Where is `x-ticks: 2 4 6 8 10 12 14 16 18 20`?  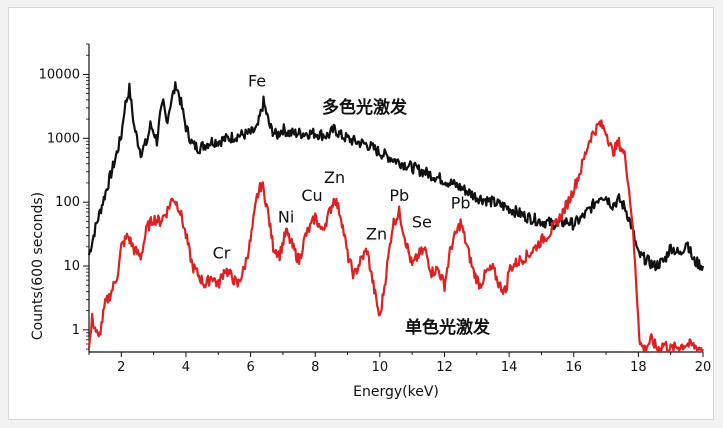
x-ticks: 2 4 6 8 10 12 14 16 18 20 is located at coordinates (400, 363).